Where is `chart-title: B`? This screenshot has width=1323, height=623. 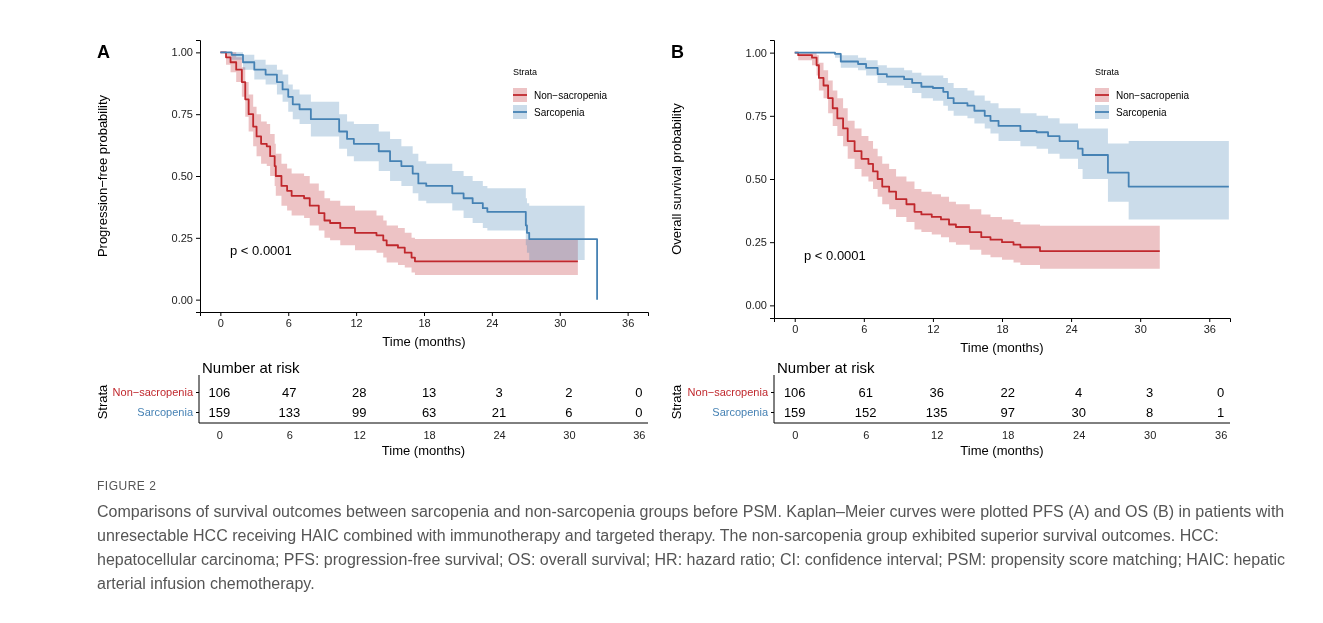
chart-title: B is located at coordinates (677, 52).